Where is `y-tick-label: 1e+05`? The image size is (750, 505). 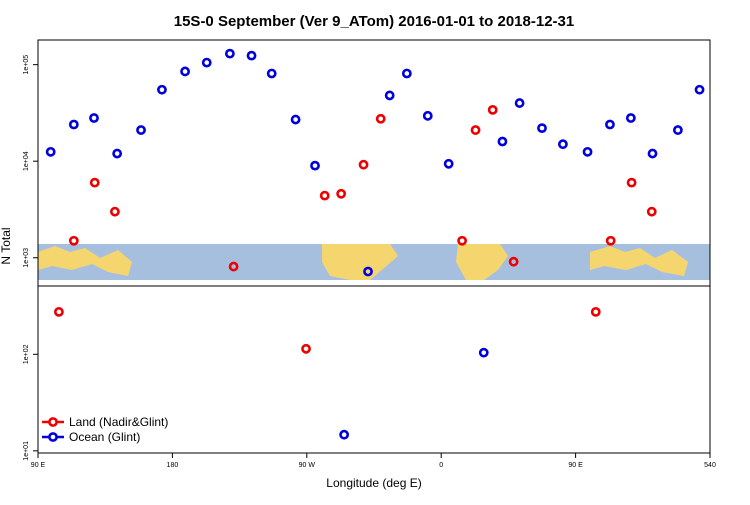 y-tick-label: 1e+05 is located at coordinates (26, 65).